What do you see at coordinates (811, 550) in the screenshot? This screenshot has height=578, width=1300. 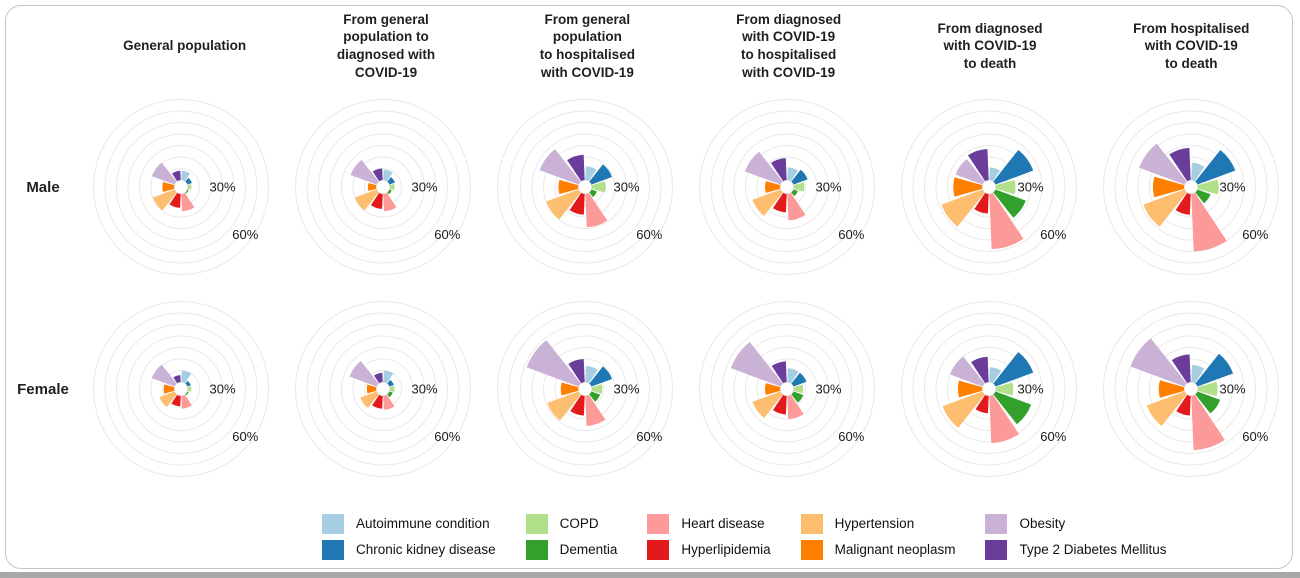 I see `legend-swatch-malignant-neoplasm` at bounding box center [811, 550].